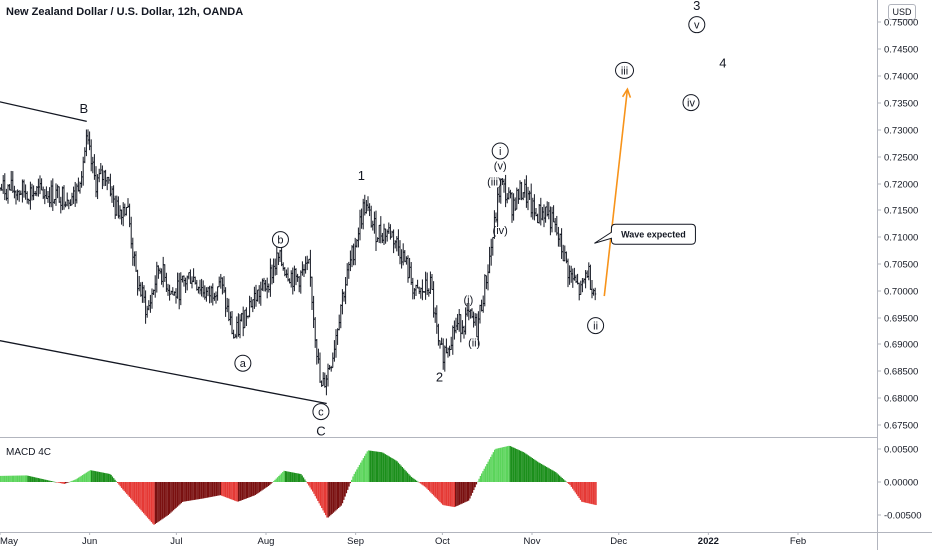 This screenshot has width=932, height=550. I want to click on macd-indicator-title: MACD 4C, so click(29, 452).